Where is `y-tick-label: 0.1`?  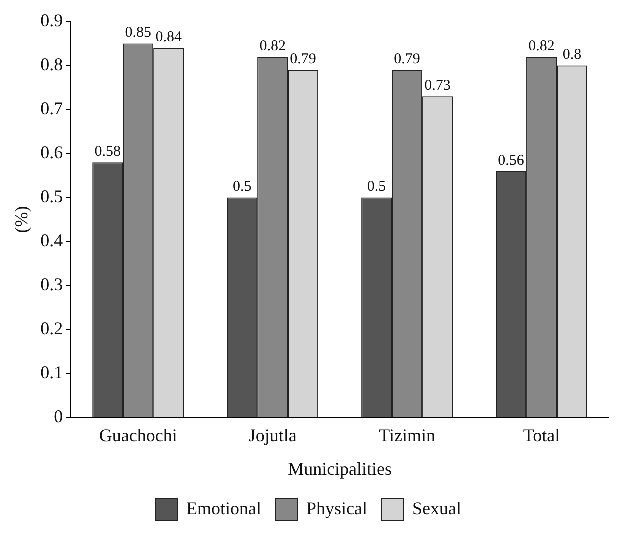
y-tick-label: 0.1 is located at coordinates (52, 372).